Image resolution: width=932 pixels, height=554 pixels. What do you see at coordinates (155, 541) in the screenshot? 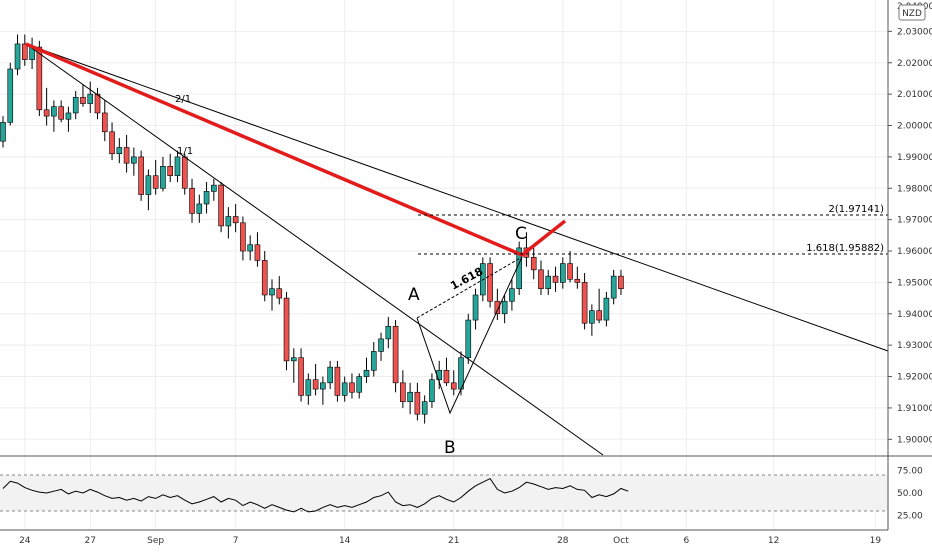
I see `time-tick-label: Sep` at bounding box center [155, 541].